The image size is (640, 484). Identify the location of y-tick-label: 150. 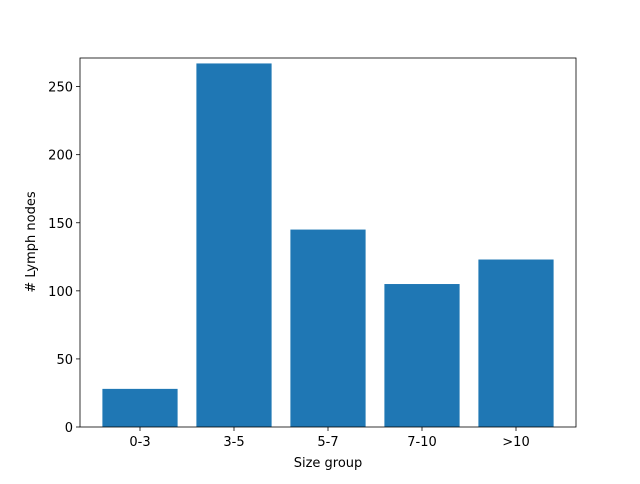
(60, 224).